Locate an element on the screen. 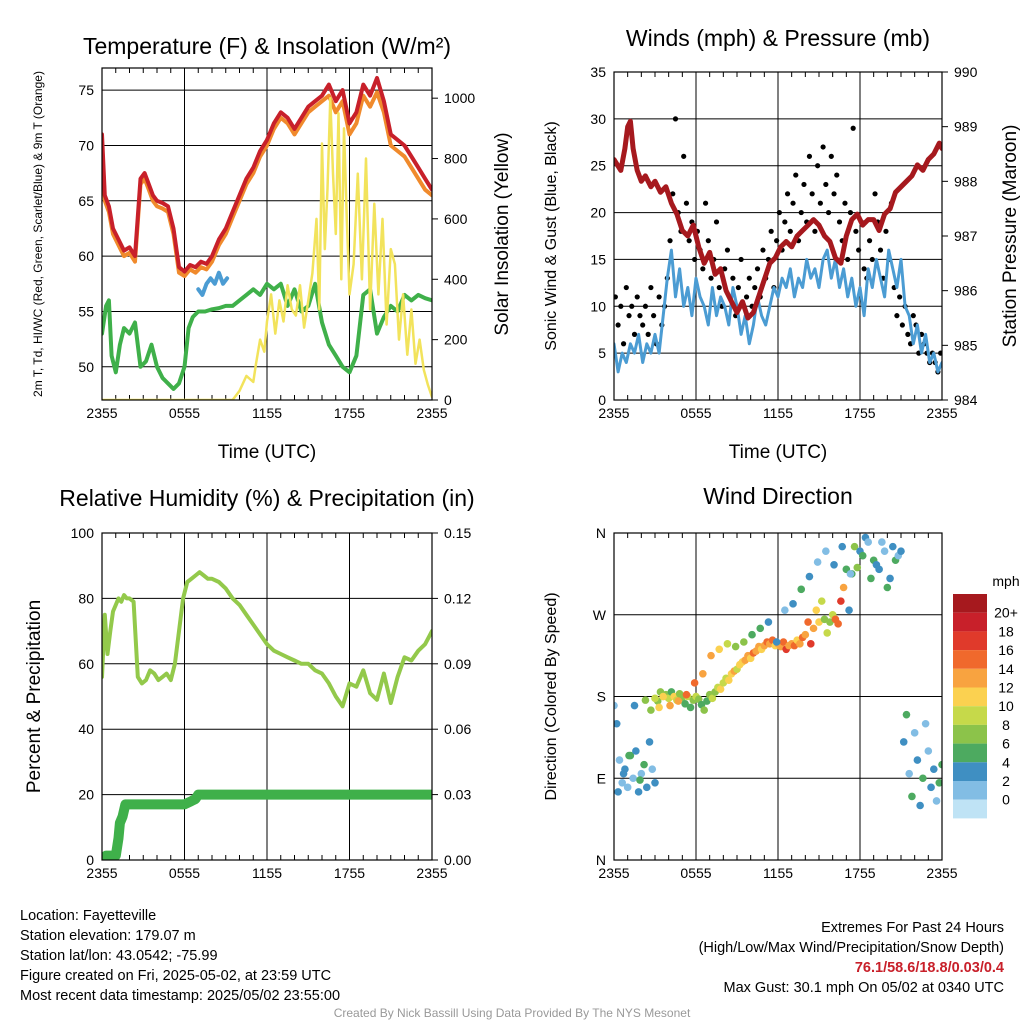  y2-axis-label: Station Pressure (Maroon) is located at coordinates (1010, 236).